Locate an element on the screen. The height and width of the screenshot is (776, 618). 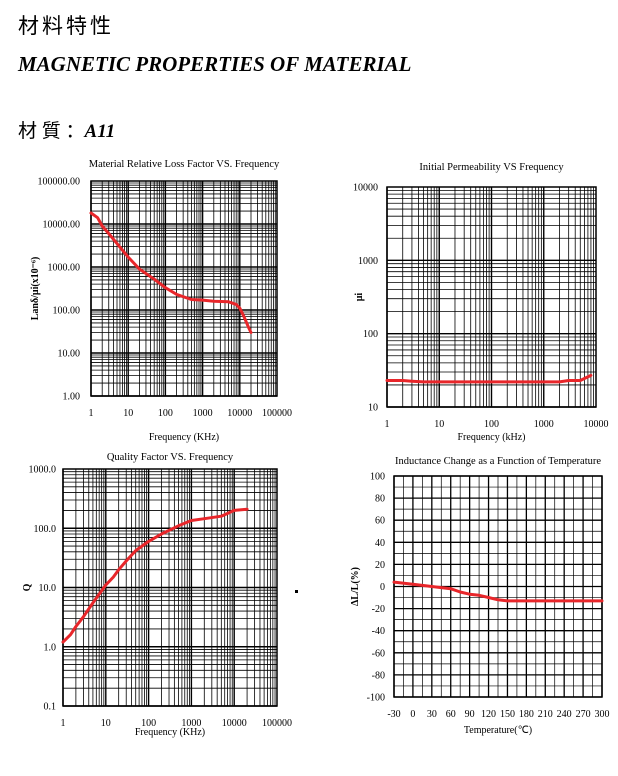
y-tick-label: 10.0 is located at coordinates (48, 588).